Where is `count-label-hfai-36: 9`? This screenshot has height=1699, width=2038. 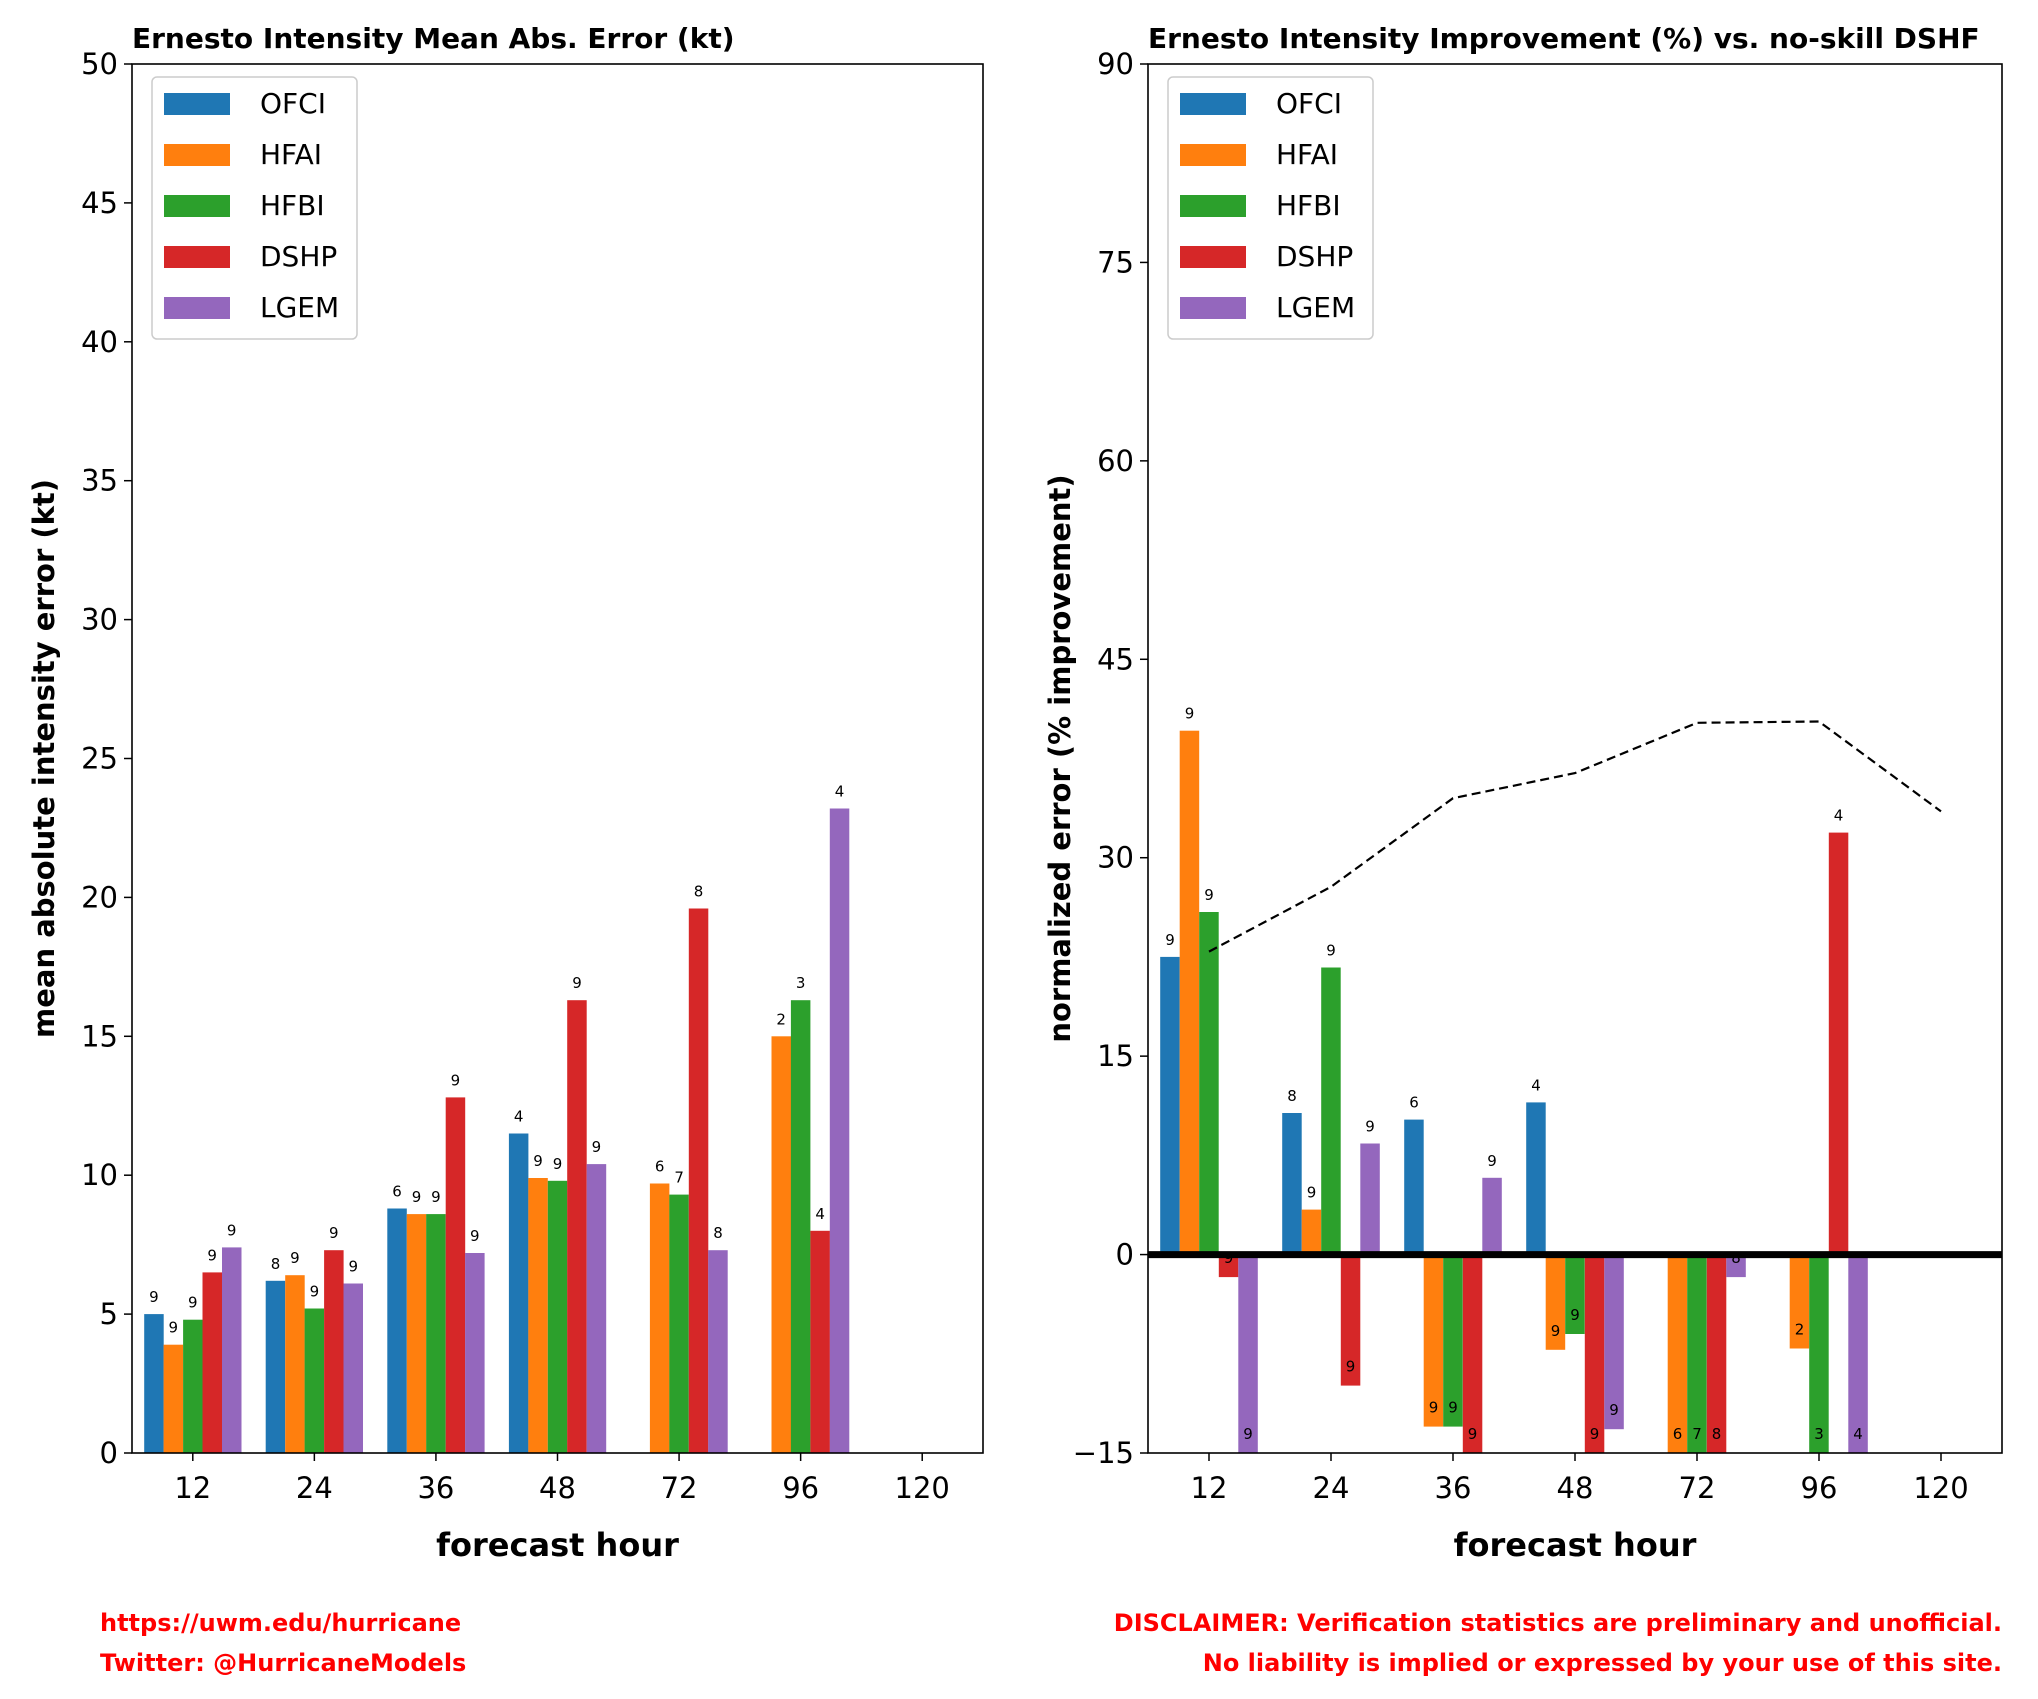
count-label-hfai-36: 9 is located at coordinates (417, 1197).